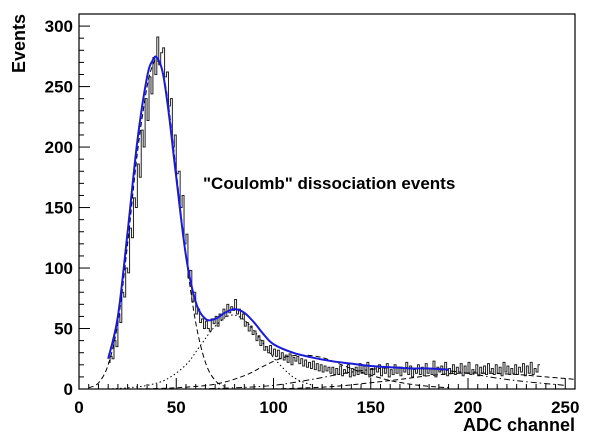 This screenshot has width=592, height=435. I want to click on y-tick-label: 250, so click(59, 87).